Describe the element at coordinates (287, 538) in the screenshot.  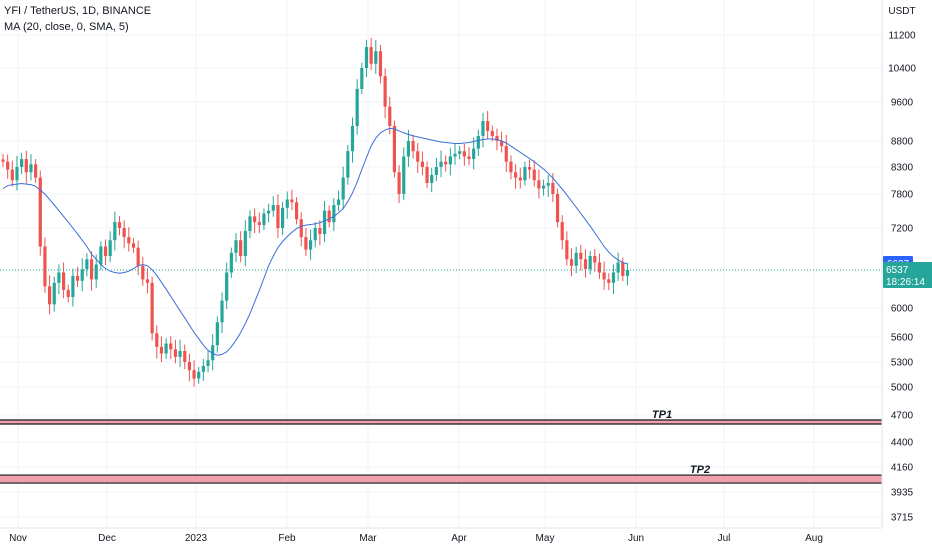
I see `x-tick-label: Feb` at that location.